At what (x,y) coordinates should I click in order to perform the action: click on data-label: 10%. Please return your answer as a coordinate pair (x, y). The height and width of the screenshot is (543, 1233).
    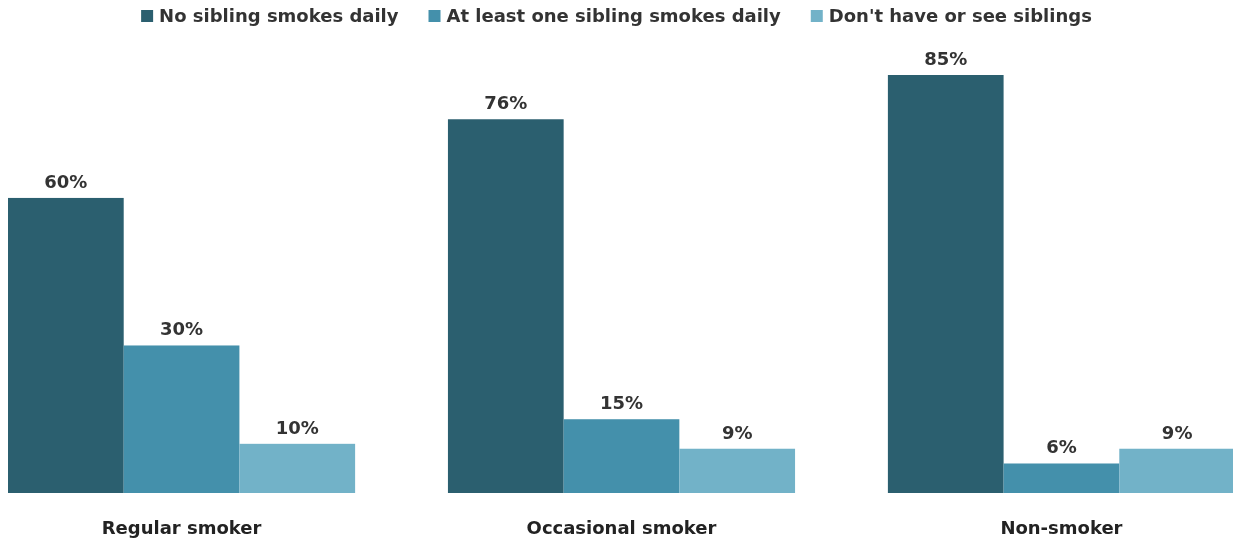
    Looking at the image, I should click on (297, 427).